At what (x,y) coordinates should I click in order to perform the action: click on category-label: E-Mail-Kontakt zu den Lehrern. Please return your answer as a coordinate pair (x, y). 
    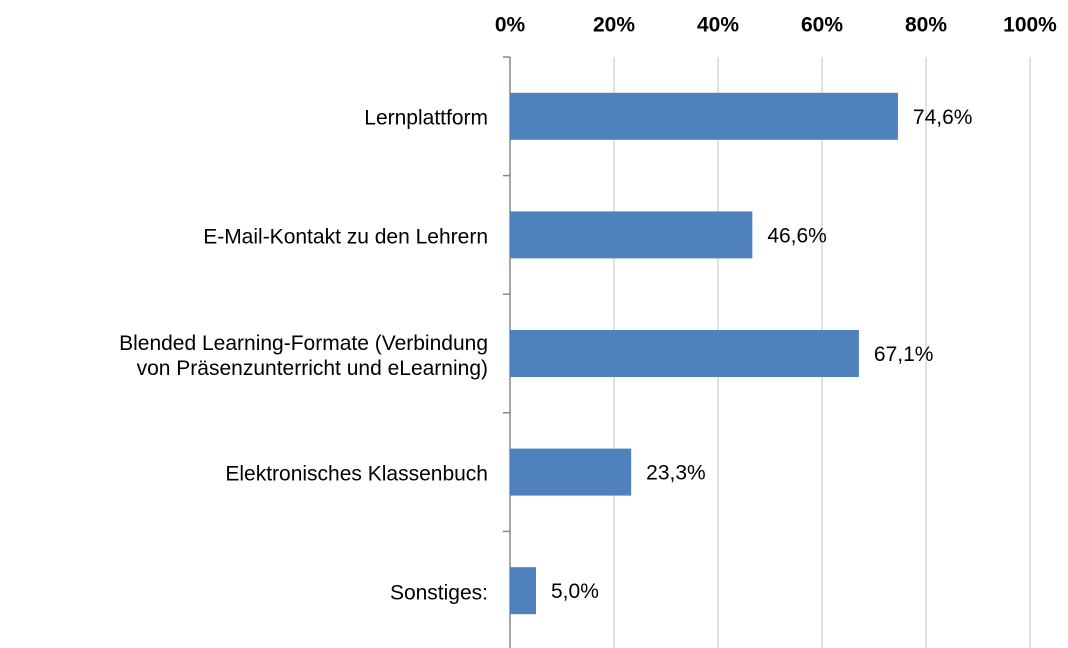
    Looking at the image, I should click on (345, 237).